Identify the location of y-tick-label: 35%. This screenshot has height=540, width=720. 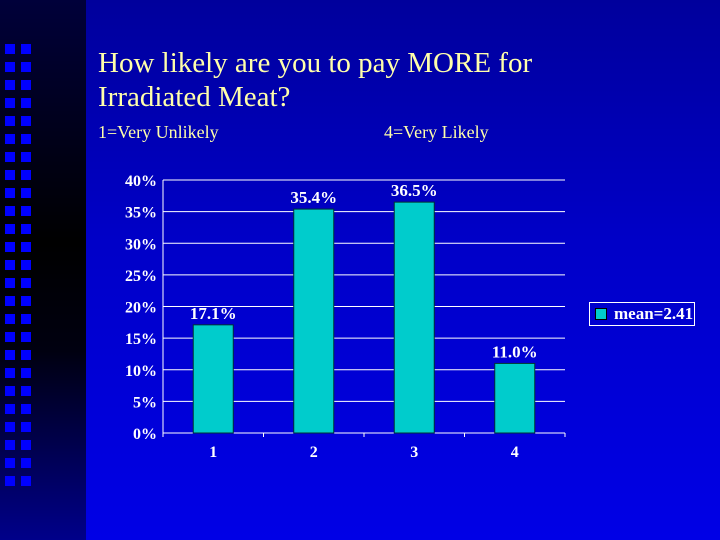
(141, 213).